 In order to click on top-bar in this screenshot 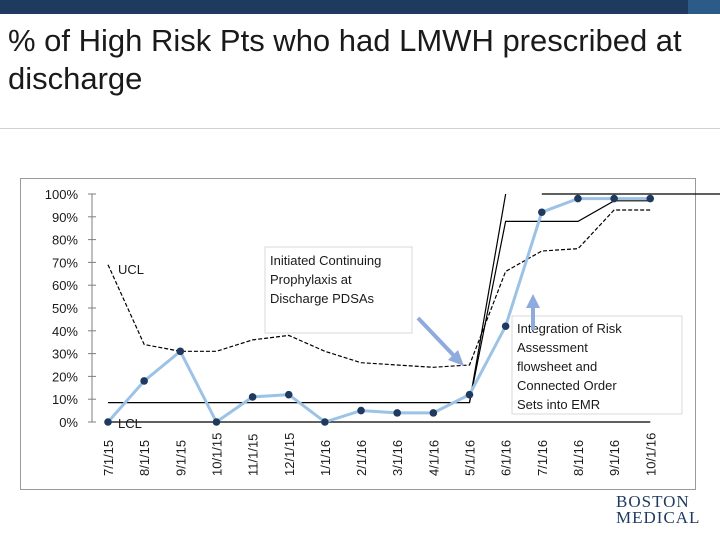, I will do `click(360, 7)`.